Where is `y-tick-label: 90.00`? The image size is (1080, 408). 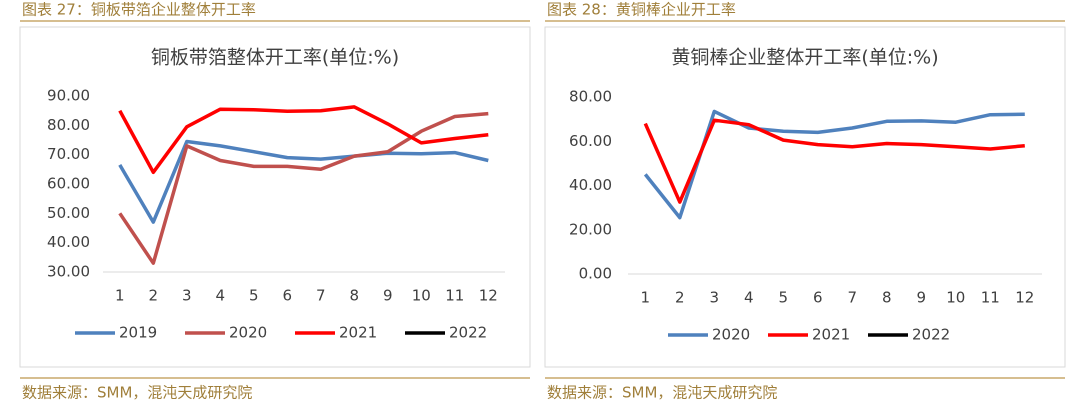 y-tick-label: 90.00 is located at coordinates (68, 96).